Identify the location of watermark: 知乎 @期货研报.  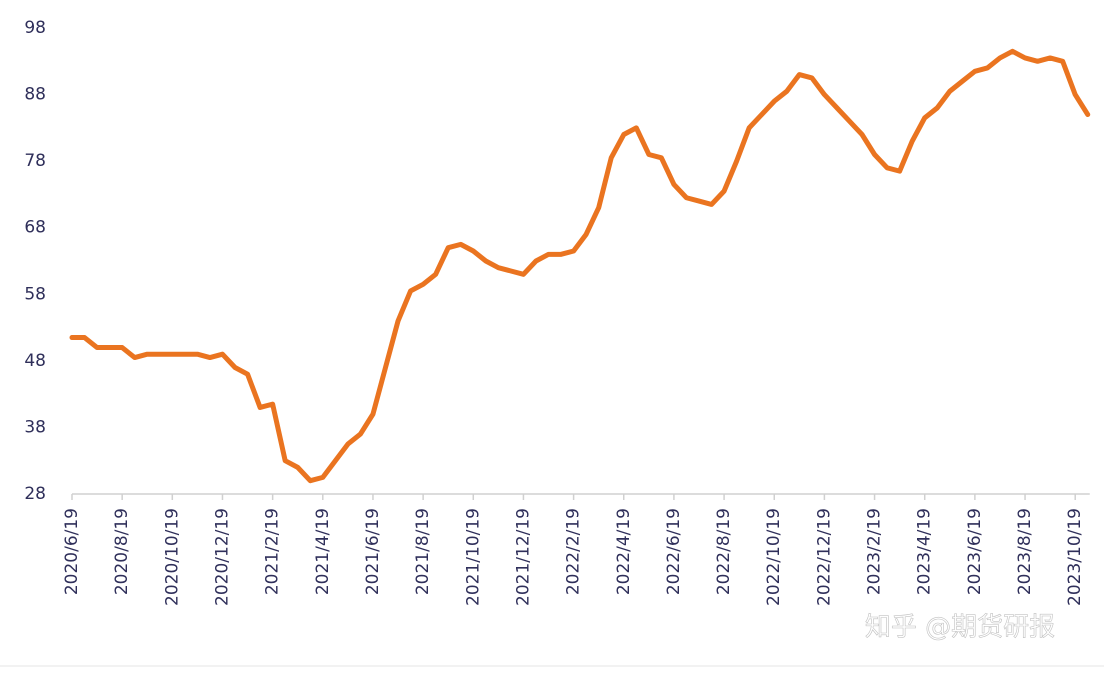
(960, 628).